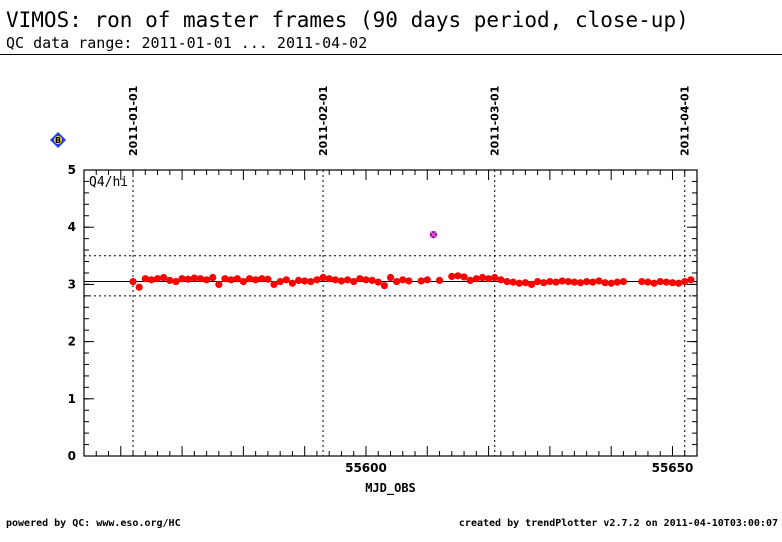  Describe the element at coordinates (93, 523) in the screenshot. I see `footer-powered-by: powered by QC: www.eso.org/HC` at that location.